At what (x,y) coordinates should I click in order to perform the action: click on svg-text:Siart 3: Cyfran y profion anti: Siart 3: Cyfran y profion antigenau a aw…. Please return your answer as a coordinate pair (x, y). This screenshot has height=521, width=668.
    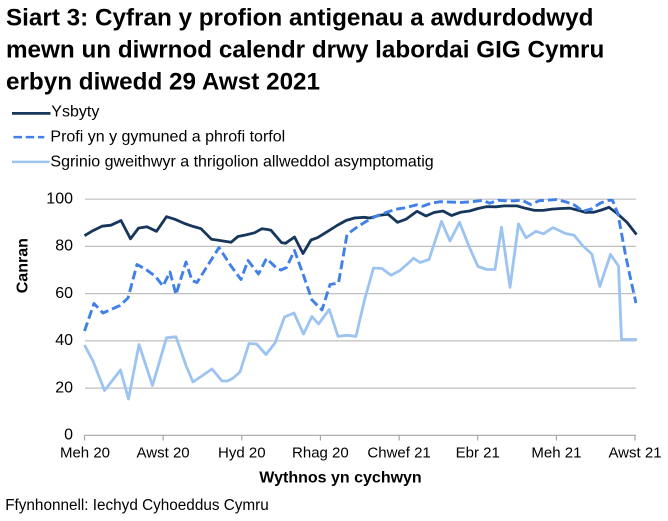
    Looking at the image, I should click on (299, 17).